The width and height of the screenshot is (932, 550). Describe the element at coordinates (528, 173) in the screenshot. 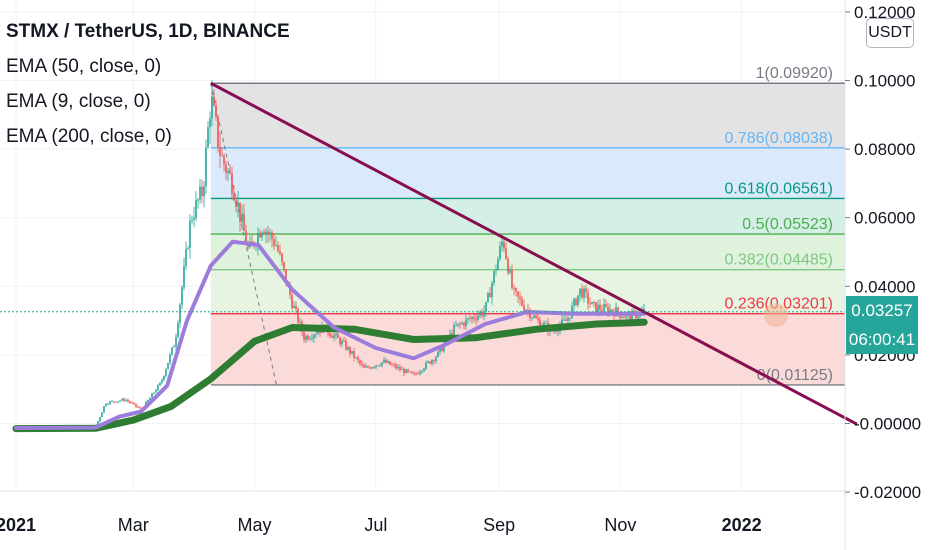

I see `fib-zone` at that location.